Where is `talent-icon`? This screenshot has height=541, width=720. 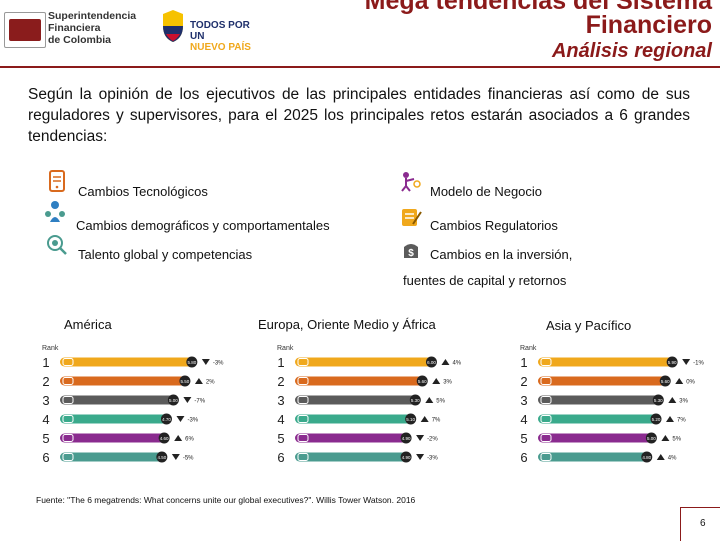
talent-icon is located at coordinates (303, 438).